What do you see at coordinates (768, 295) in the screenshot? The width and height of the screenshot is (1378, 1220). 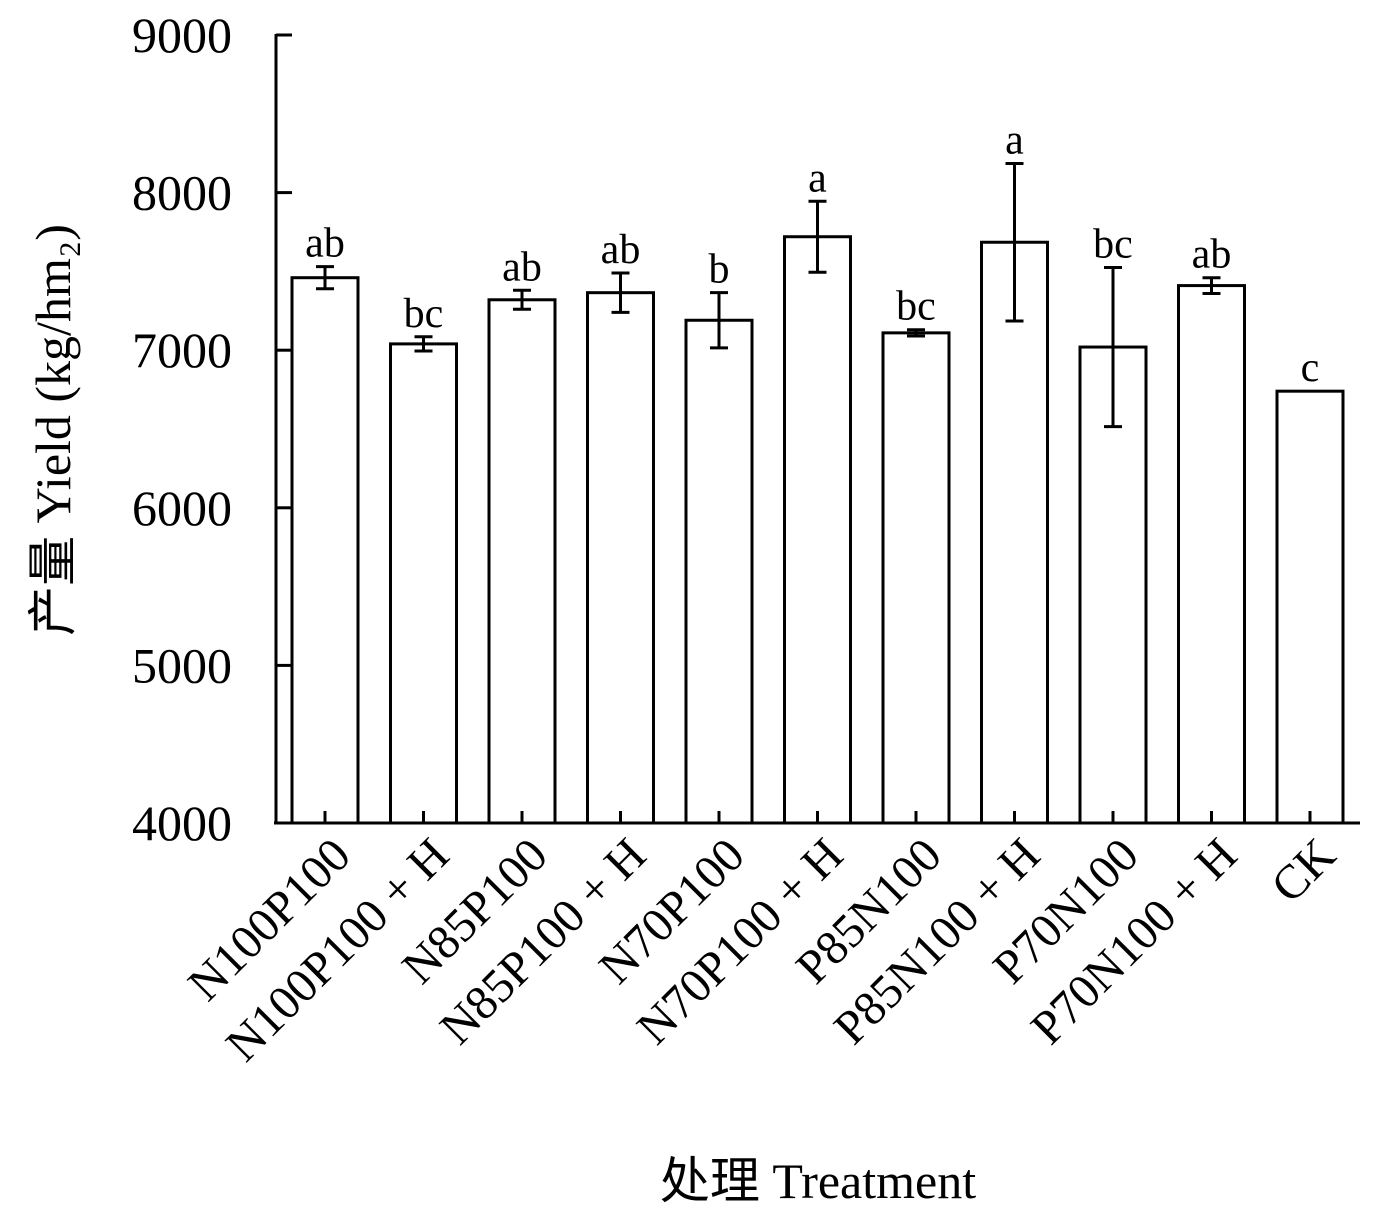 I see `error-bars-layer` at bounding box center [768, 295].